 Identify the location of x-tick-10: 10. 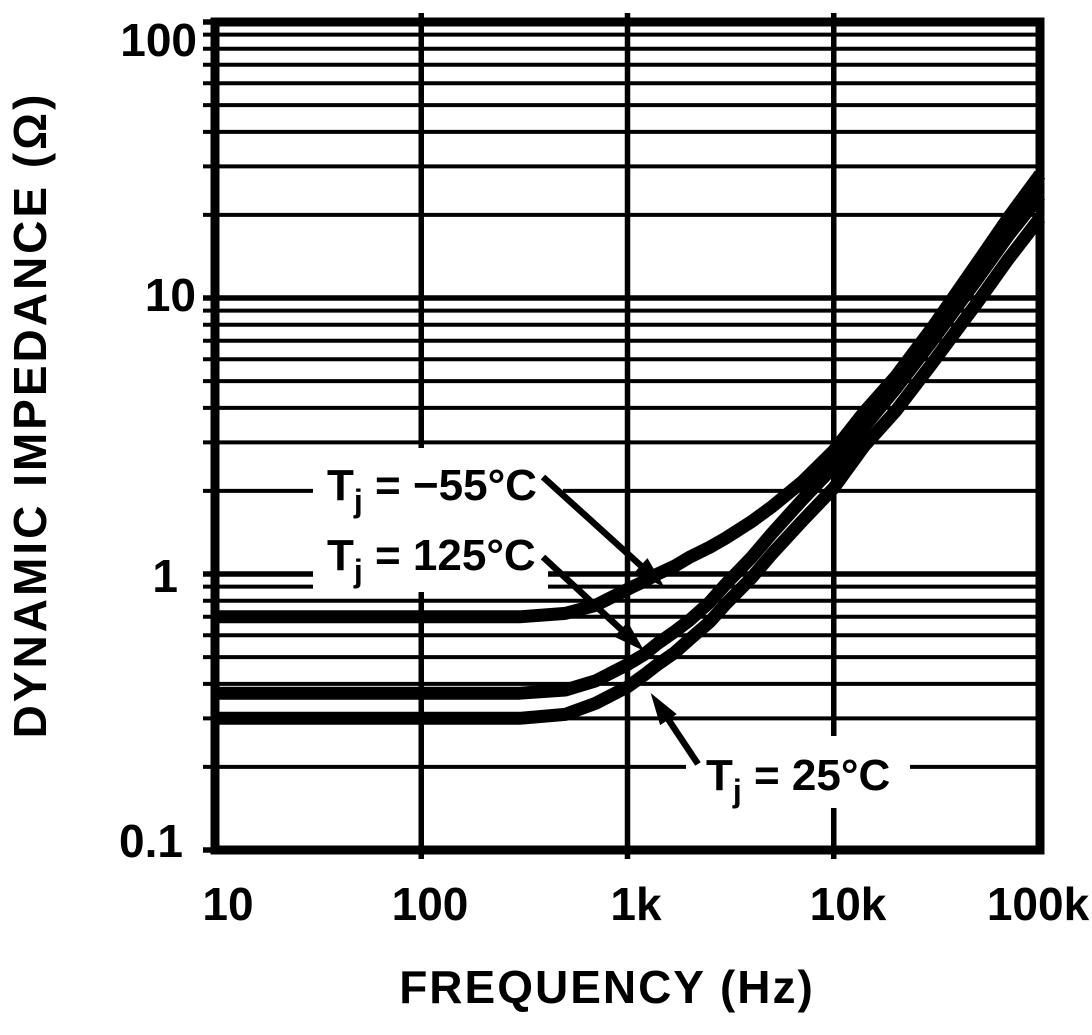
(227, 904).